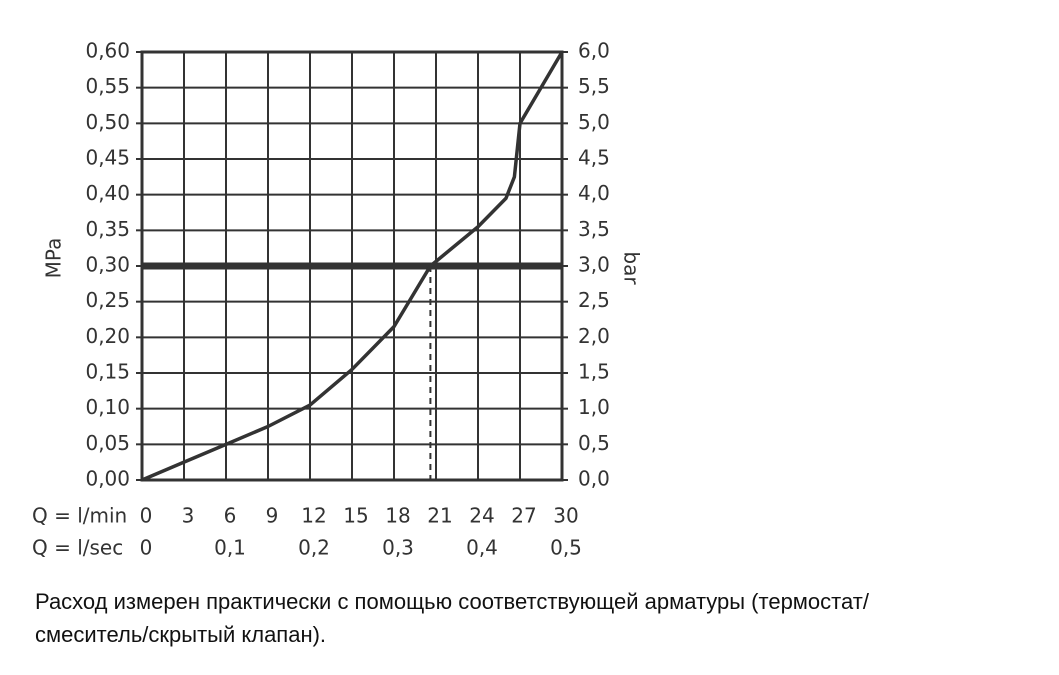 This screenshot has width=1059, height=675. Describe the element at coordinates (594, 122) in the screenshot. I see `y2-tick-label: 5,0` at that location.